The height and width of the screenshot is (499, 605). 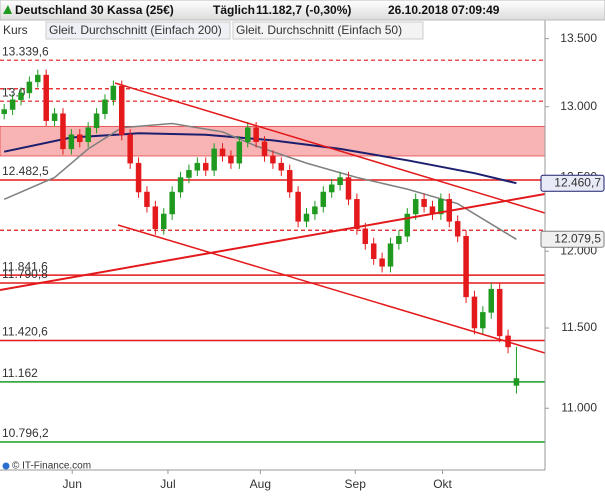 What do you see at coordinates (442, 484) in the screenshot?
I see `x-tick-label: Okt` at bounding box center [442, 484].